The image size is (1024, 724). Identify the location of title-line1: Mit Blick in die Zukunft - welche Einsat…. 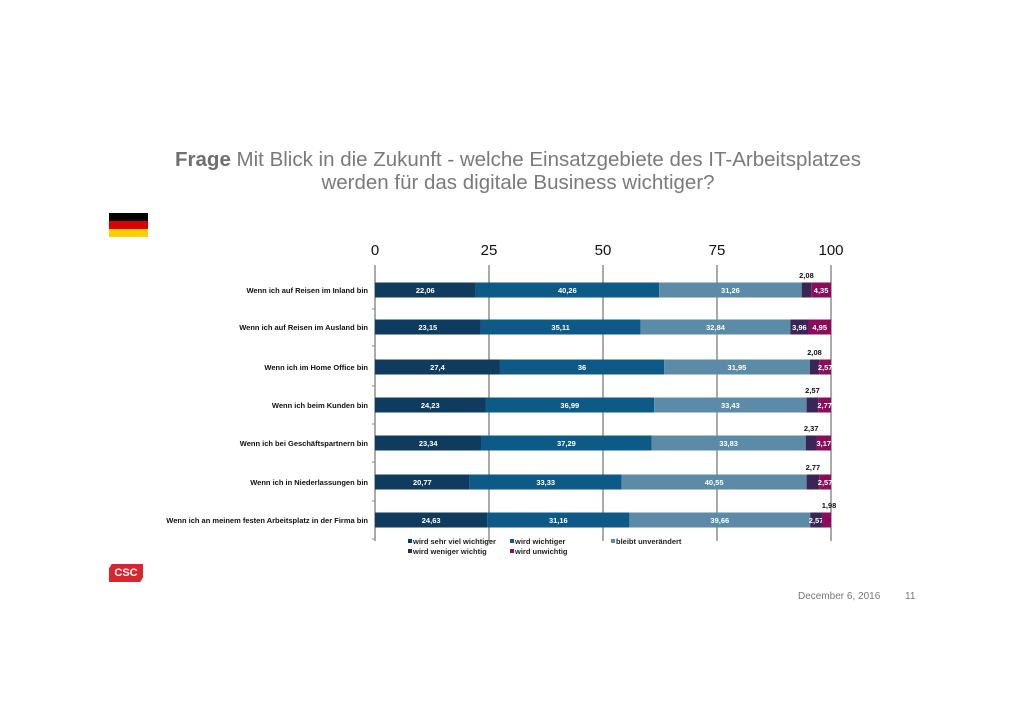
(545, 159).